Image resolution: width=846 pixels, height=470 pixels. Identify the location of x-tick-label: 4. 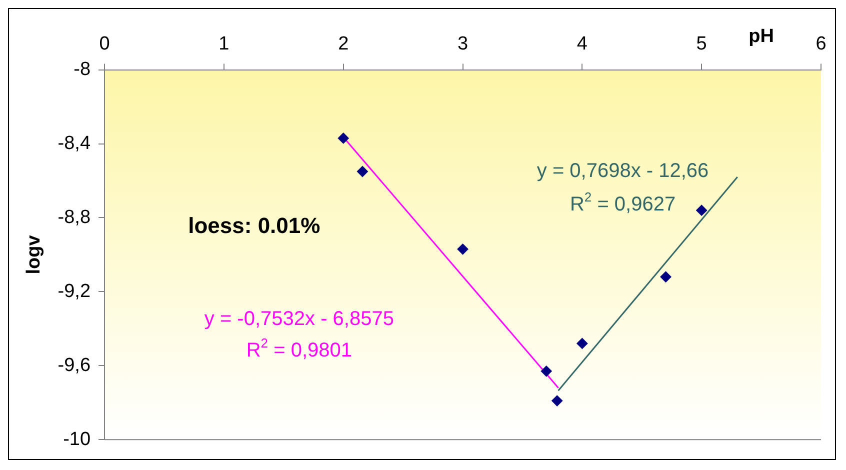
(582, 44).